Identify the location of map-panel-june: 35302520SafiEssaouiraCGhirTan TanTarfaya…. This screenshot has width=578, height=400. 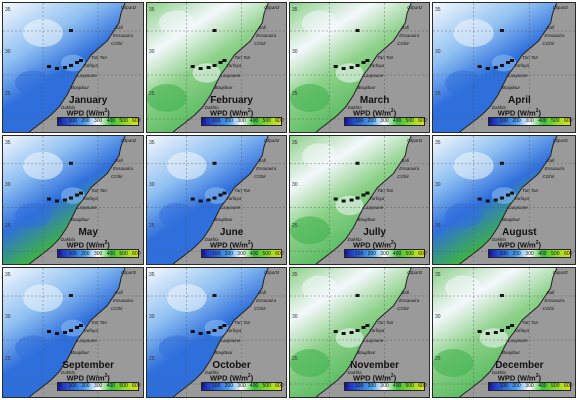
(216, 200).